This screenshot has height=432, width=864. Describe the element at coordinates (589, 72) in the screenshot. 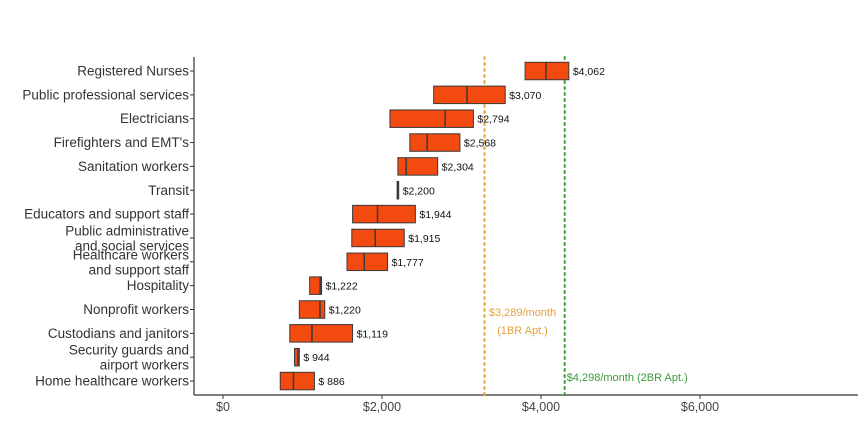

I see `value-label: $4,062` at that location.